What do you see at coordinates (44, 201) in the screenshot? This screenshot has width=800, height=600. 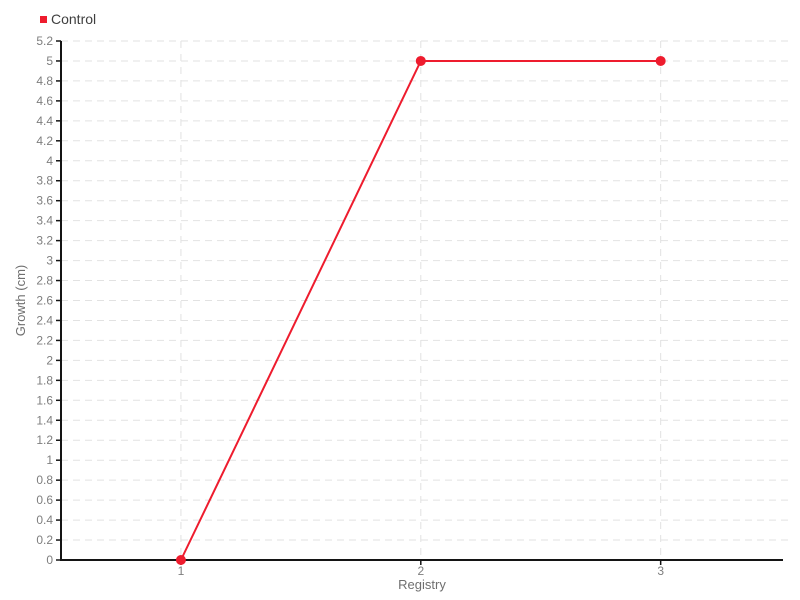 I see `y-tick-label: 3.6` at bounding box center [44, 201].